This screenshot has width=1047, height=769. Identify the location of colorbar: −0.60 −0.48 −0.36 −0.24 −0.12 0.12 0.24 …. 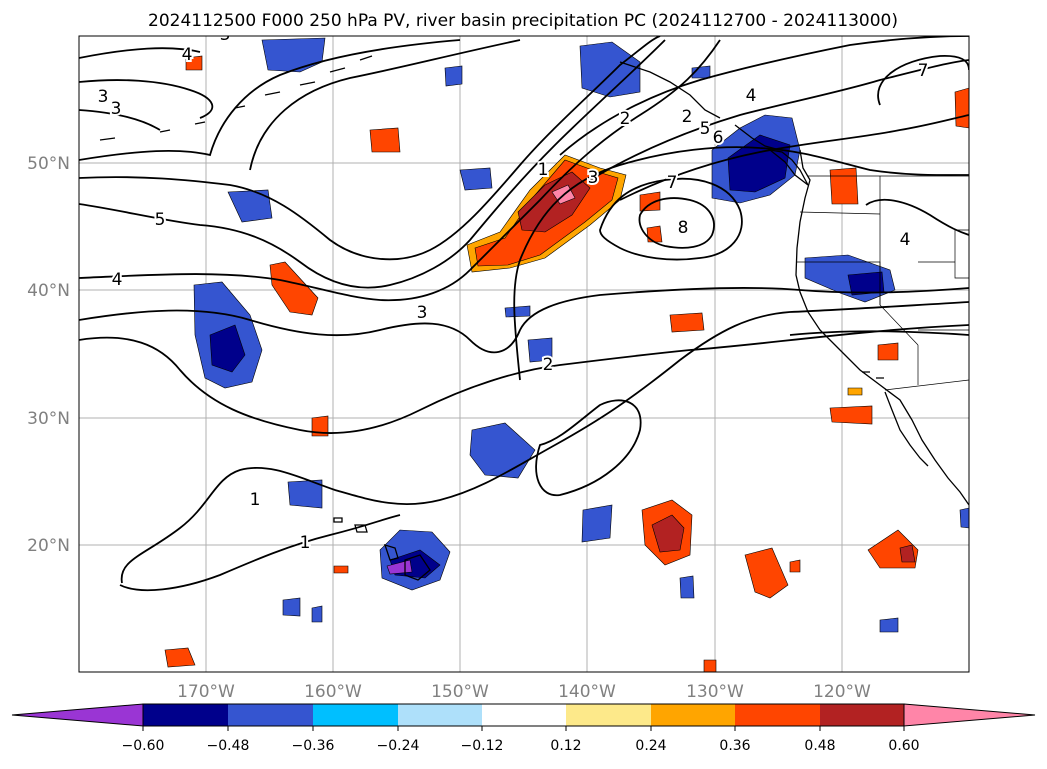
(523, 728).